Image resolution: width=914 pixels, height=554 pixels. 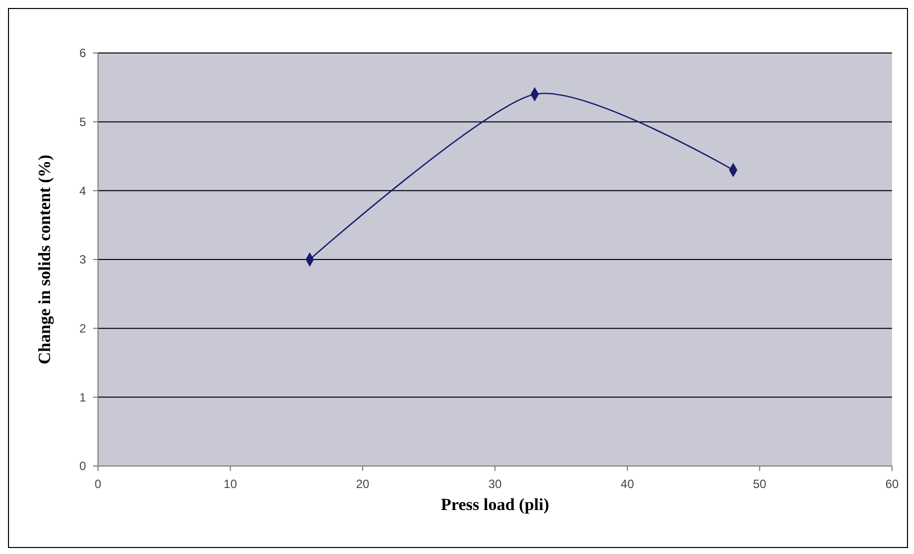 What do you see at coordinates (98, 484) in the screenshot?
I see `x-tick-label: 0` at bounding box center [98, 484].